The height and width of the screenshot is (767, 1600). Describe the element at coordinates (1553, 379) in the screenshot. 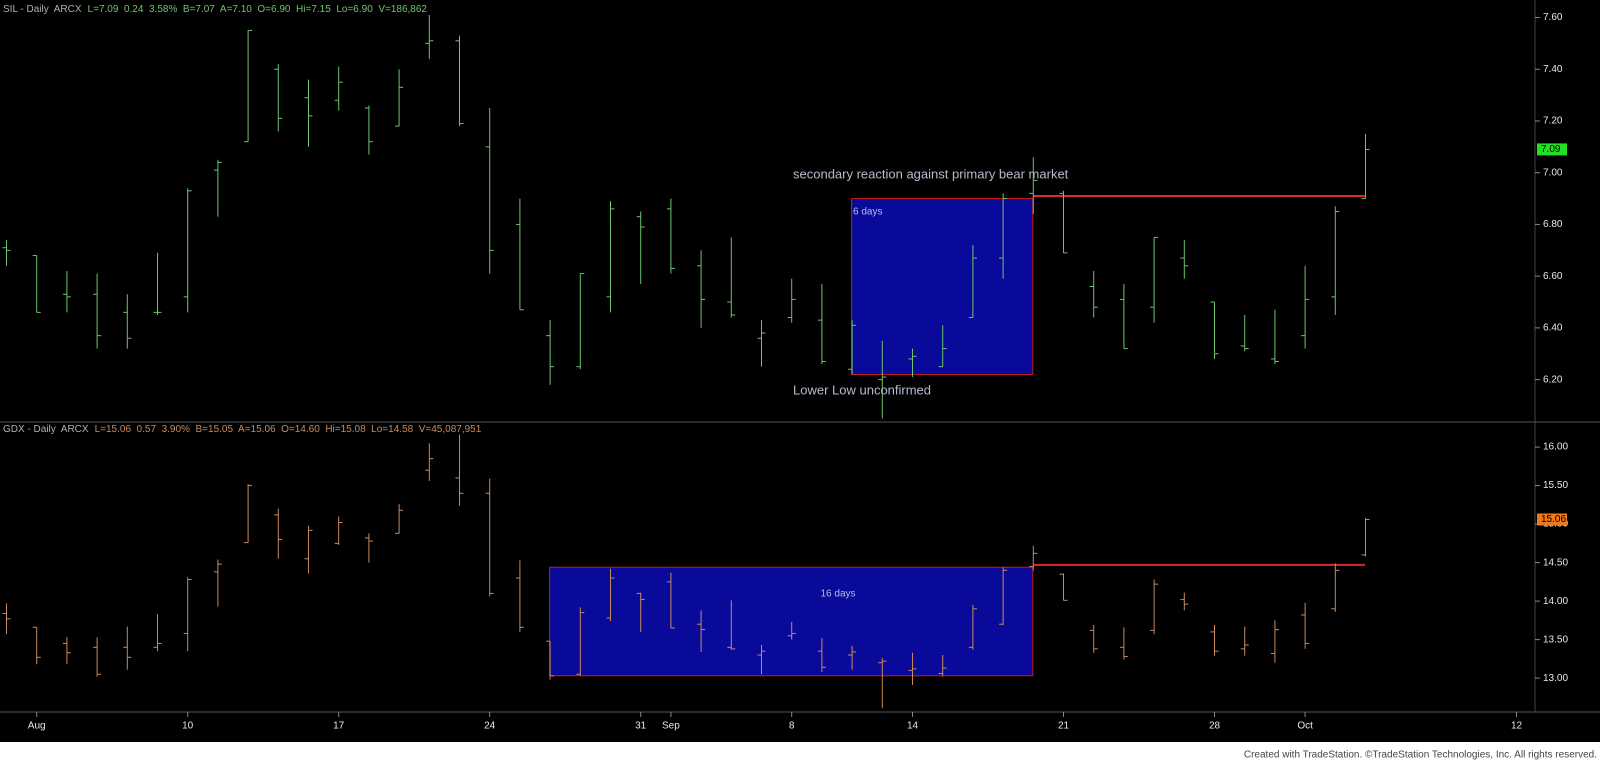

I see `y-tick-label: 6.20` at that location.